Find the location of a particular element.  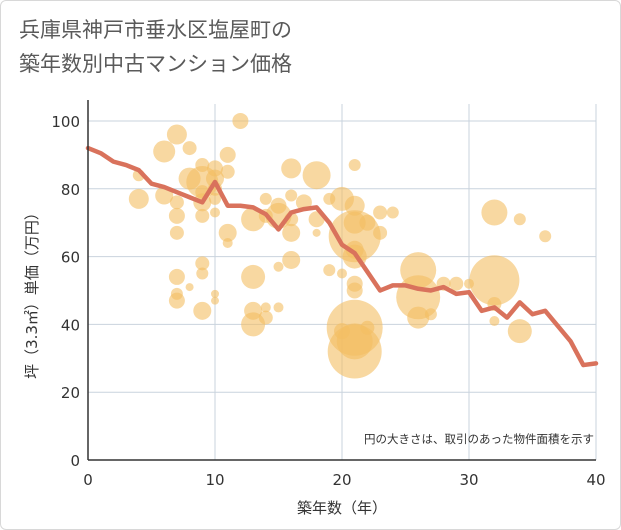

chart-title-line-2: 築年数別中古マンション価格 is located at coordinates (155, 64).